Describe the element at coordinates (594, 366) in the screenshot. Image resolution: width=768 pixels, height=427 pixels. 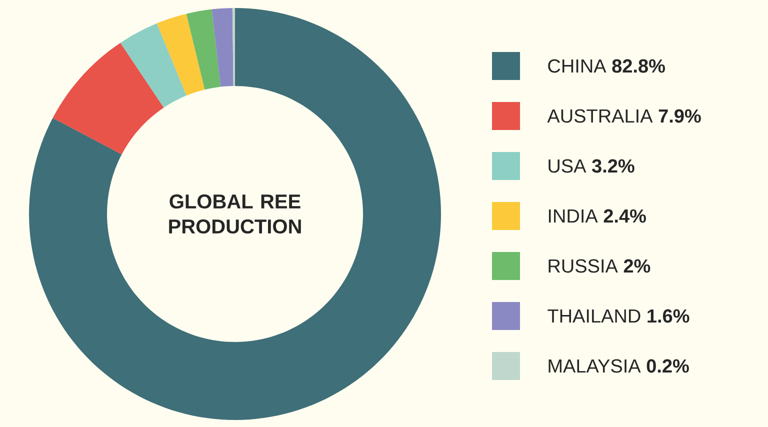
I see `legend-label: MALAYSIA` at that location.